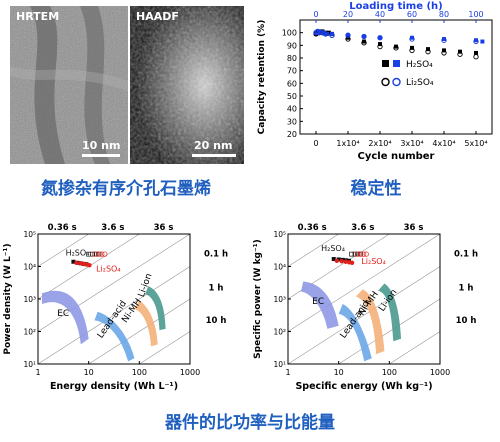  What do you see at coordinates (187, 85) in the screenshot?
I see `haadf-texture` at bounding box center [187, 85].